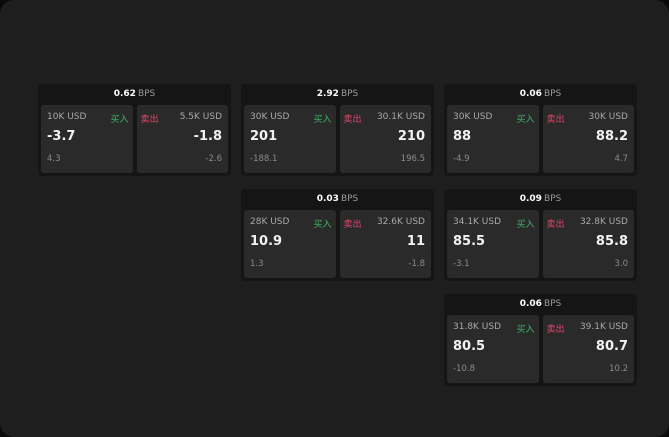 This screenshot has height=437, width=669. What do you see at coordinates (603, 222) in the screenshot?
I see `sell-amount: 32.8K USD` at bounding box center [603, 222].